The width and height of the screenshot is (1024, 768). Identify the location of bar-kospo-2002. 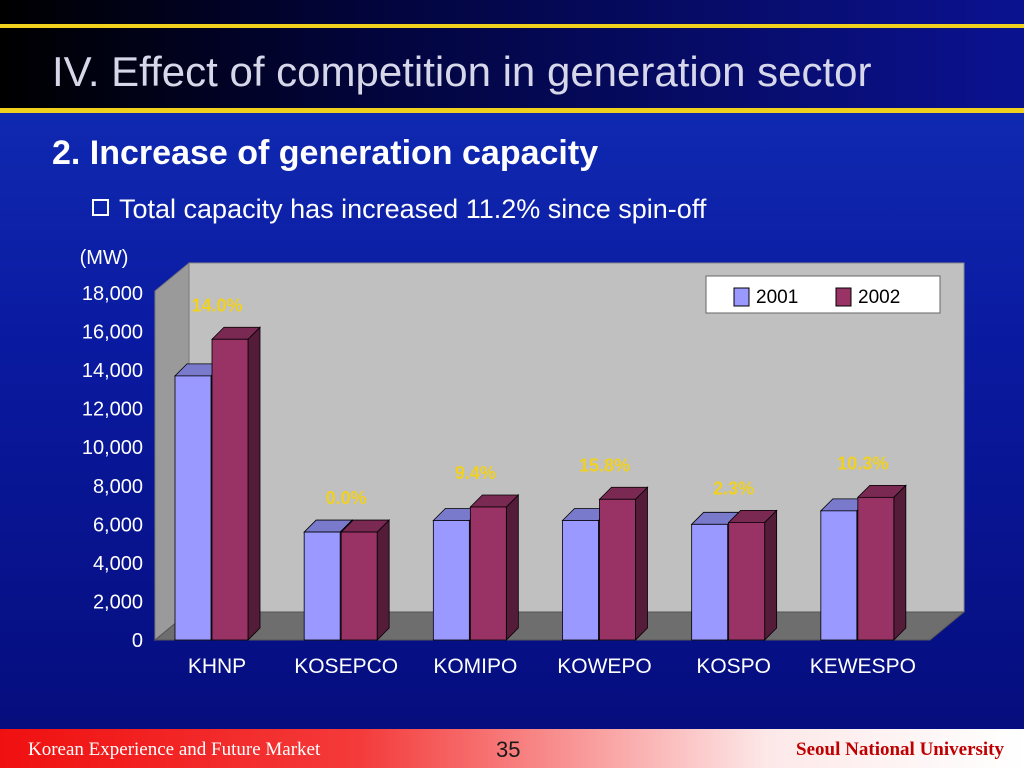
(747, 581).